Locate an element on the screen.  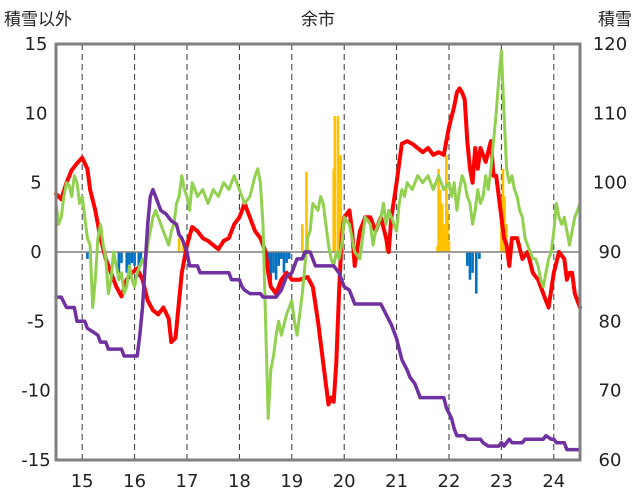
right-tick-label: 80 is located at coordinates (610, 321).